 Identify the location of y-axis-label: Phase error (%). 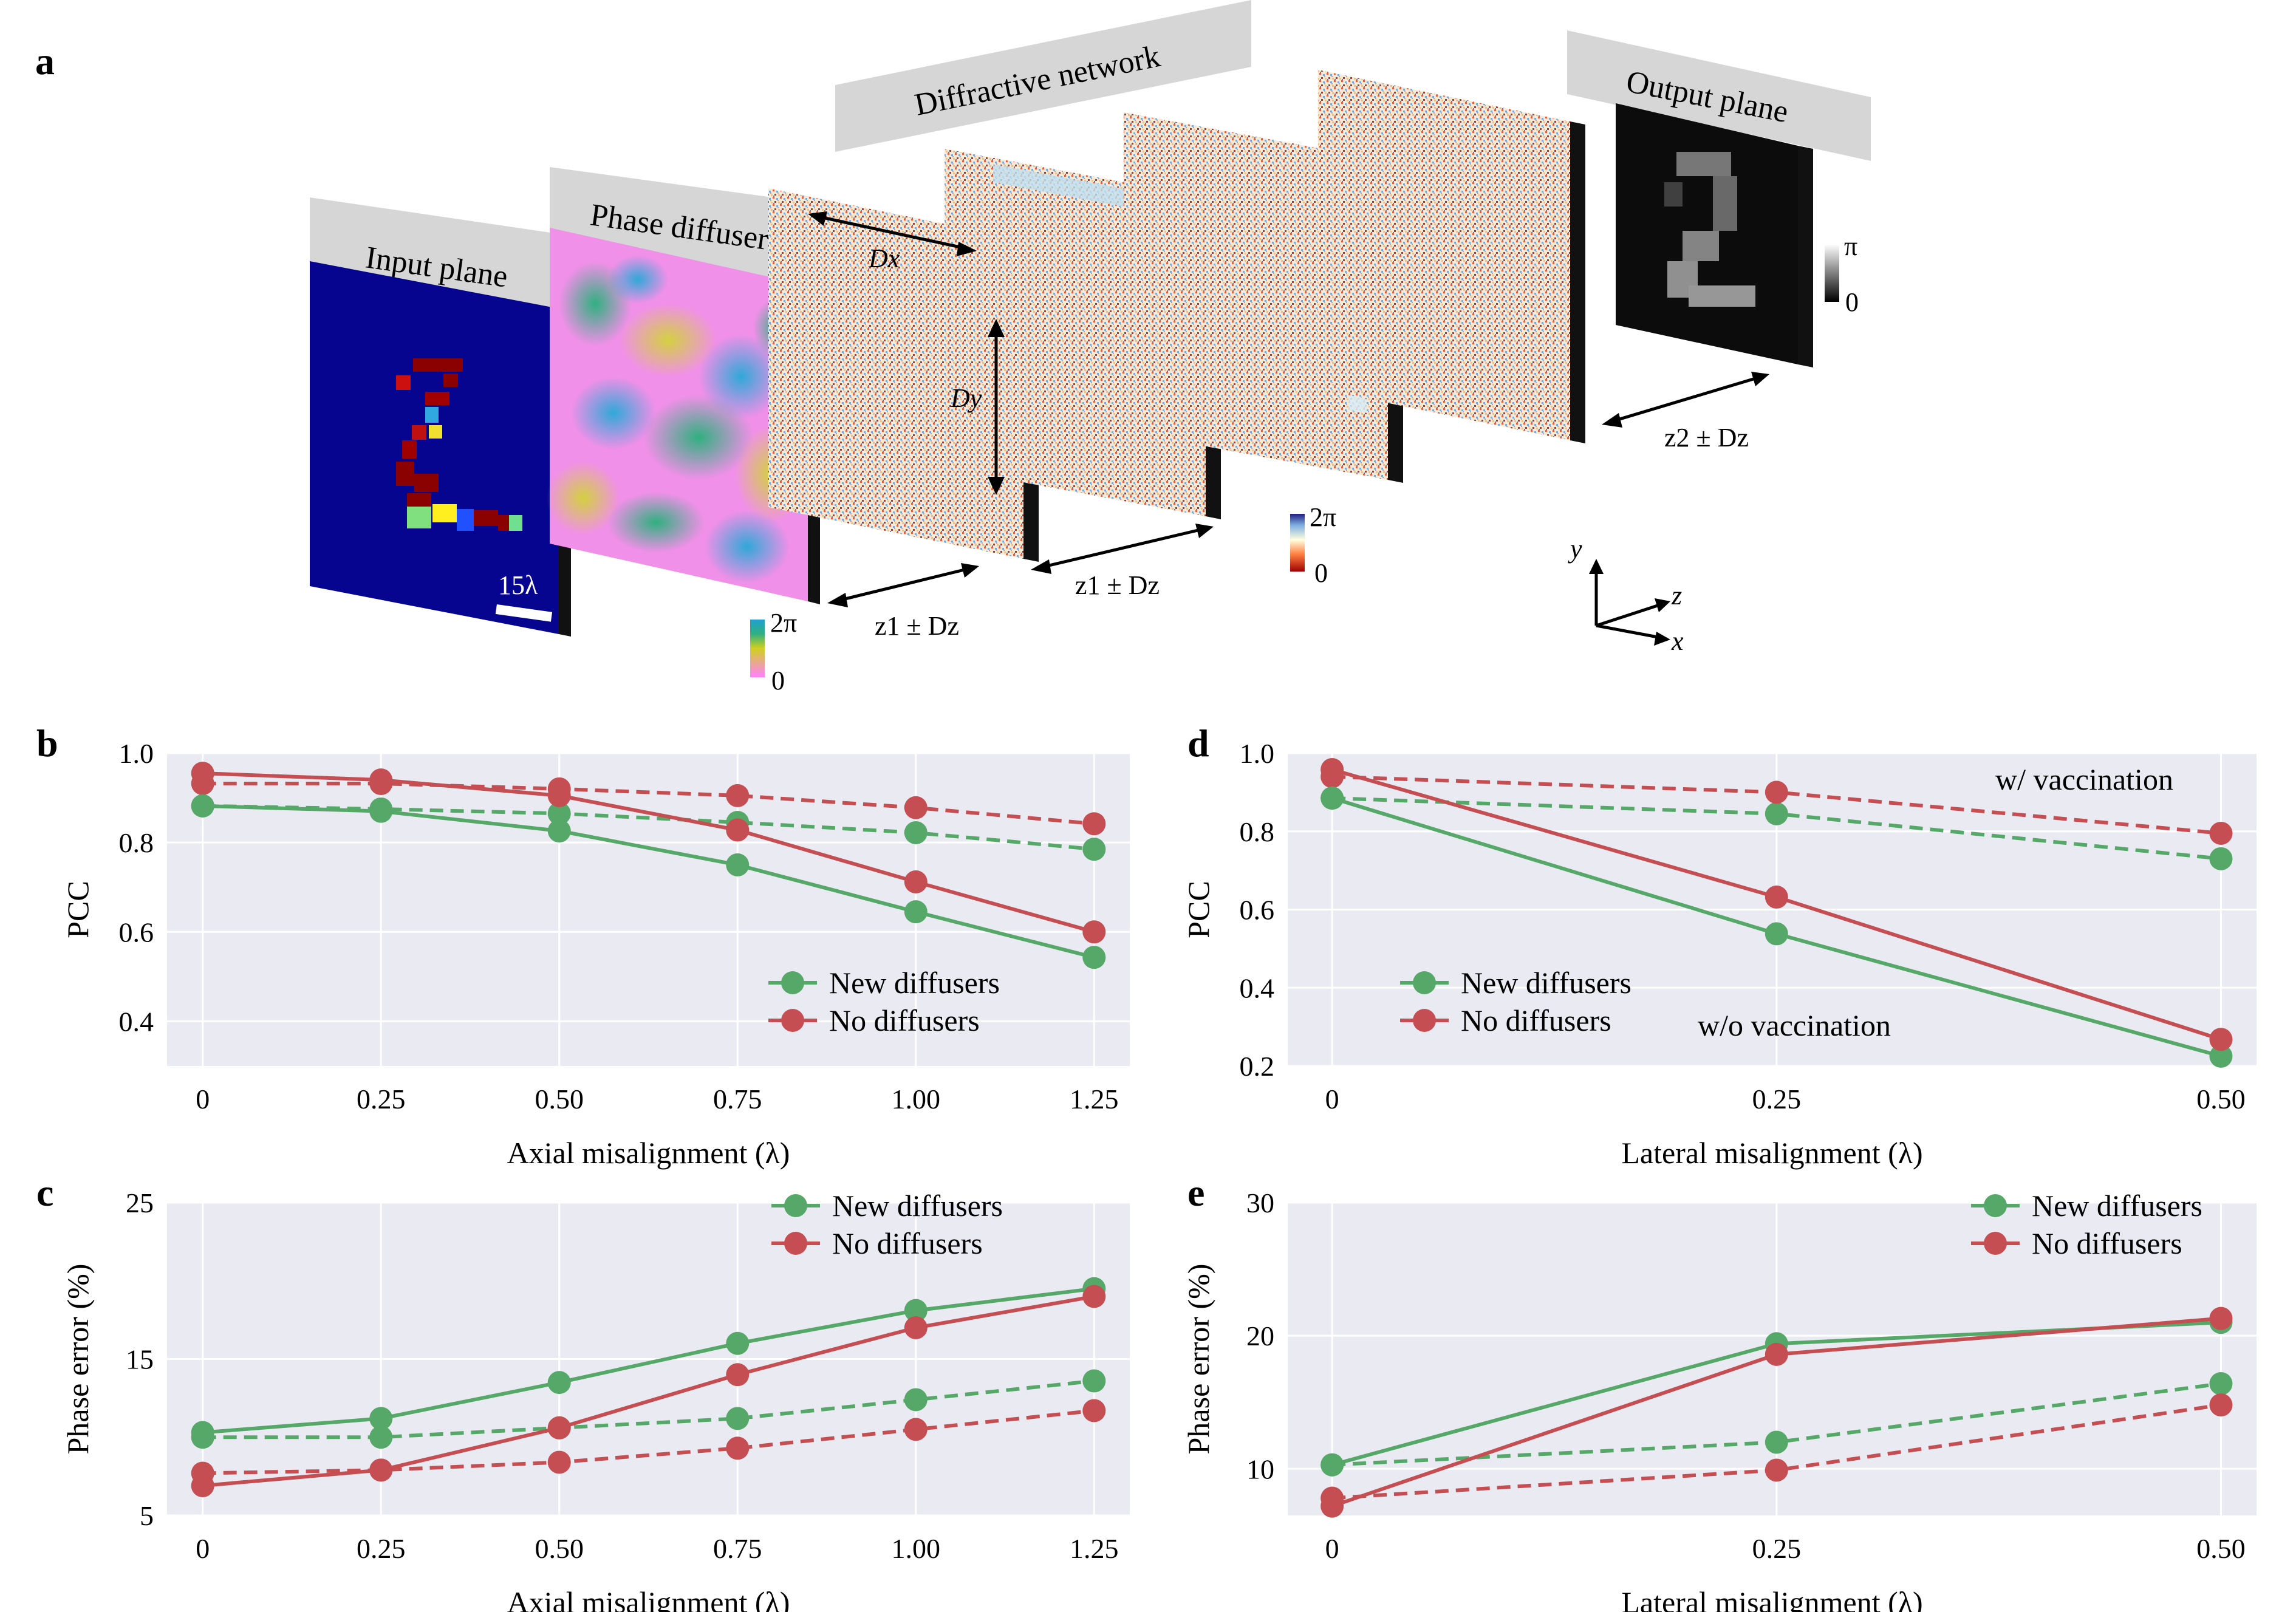
(78, 1359).